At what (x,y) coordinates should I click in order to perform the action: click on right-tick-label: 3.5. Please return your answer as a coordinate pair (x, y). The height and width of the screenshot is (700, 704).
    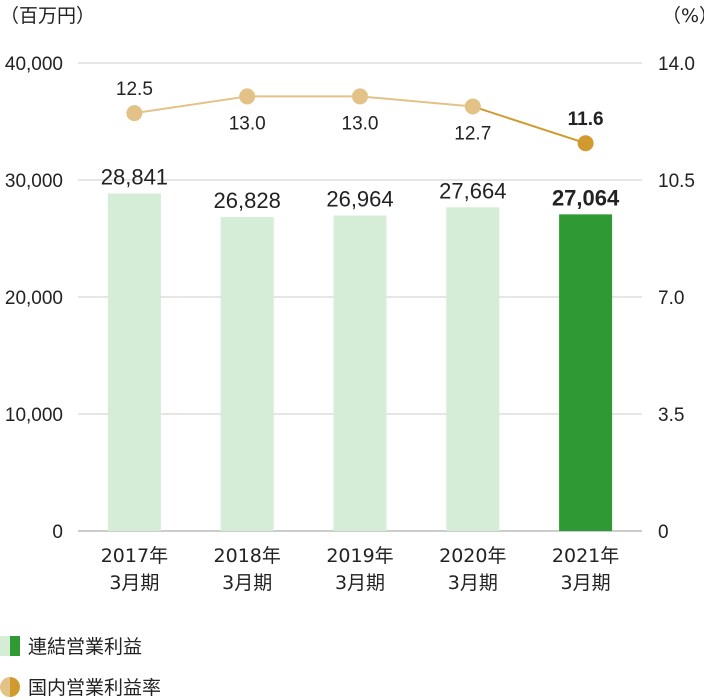
    Looking at the image, I should click on (671, 415).